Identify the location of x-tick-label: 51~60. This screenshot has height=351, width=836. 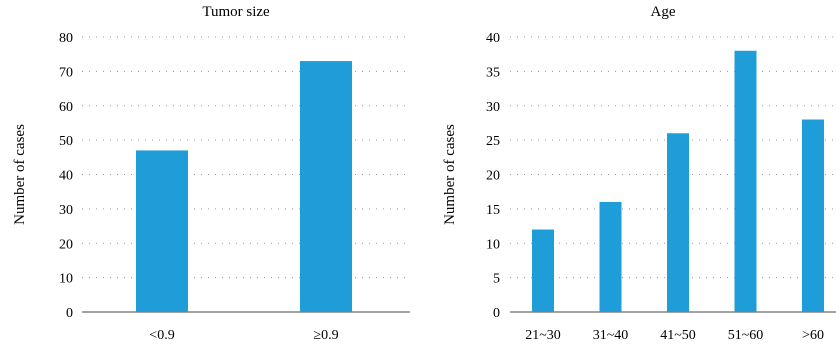
(746, 335).